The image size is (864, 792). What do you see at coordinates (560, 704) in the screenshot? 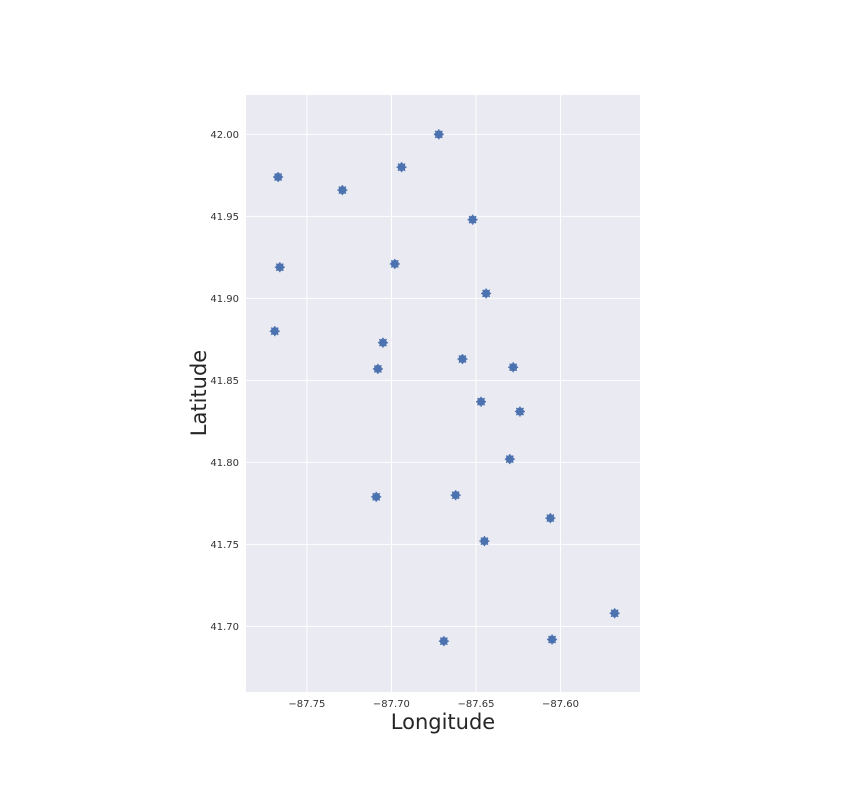
I see `x-tick-label: −87.60` at bounding box center [560, 704].